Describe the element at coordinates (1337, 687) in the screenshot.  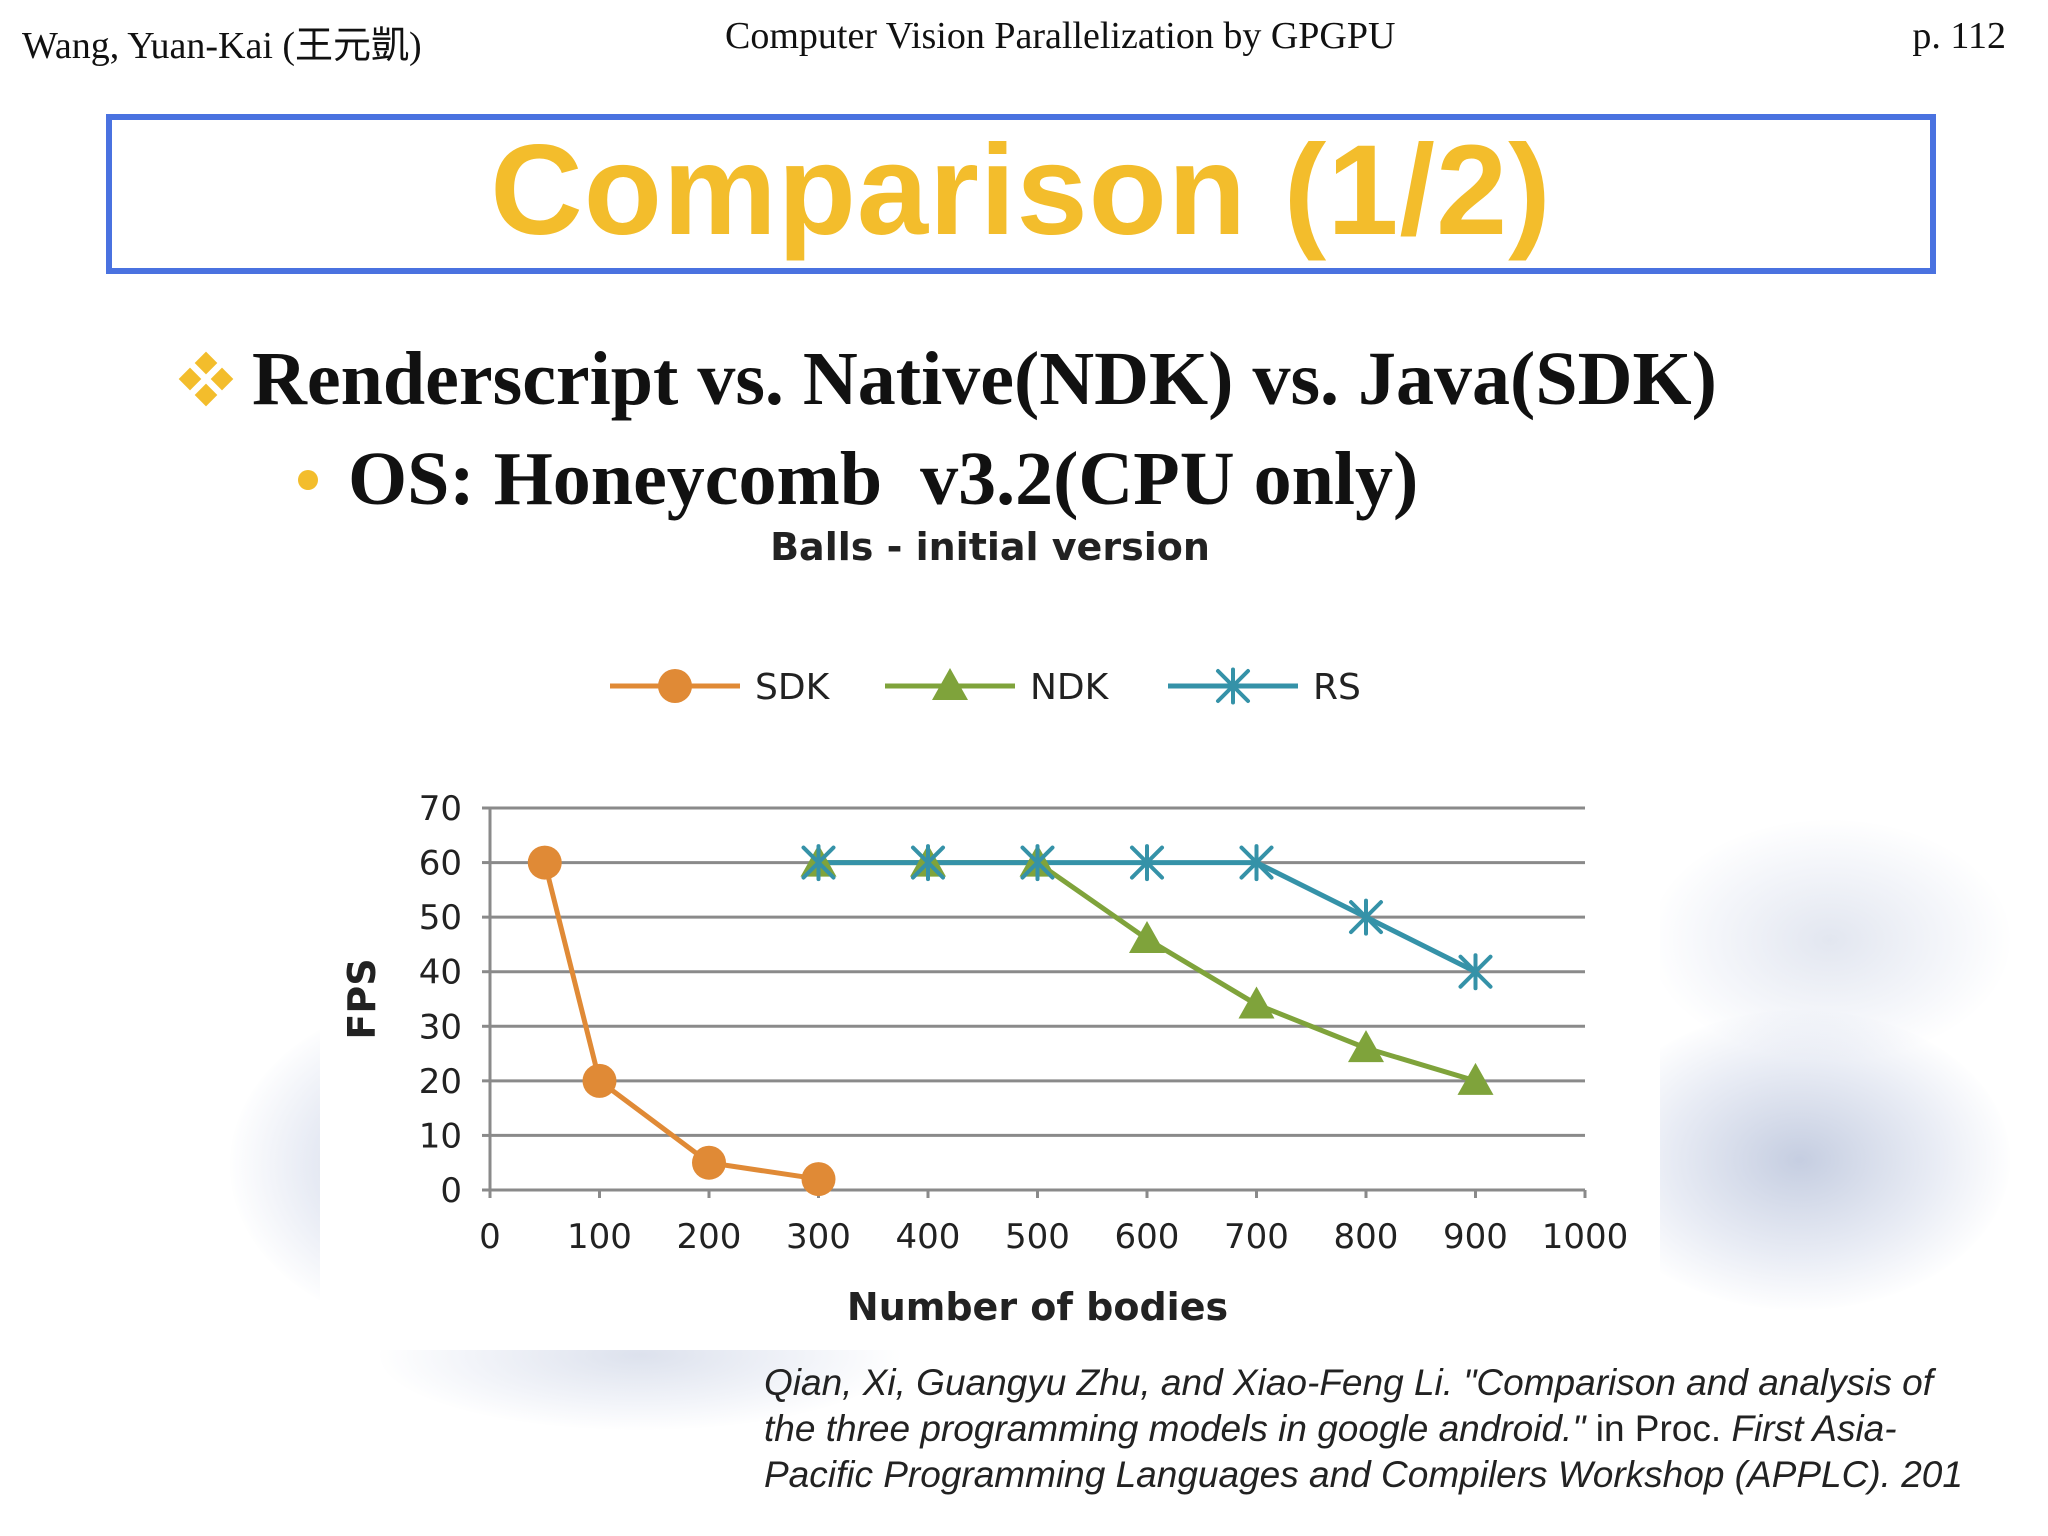
I see `legend-label-rs: RS` at that location.